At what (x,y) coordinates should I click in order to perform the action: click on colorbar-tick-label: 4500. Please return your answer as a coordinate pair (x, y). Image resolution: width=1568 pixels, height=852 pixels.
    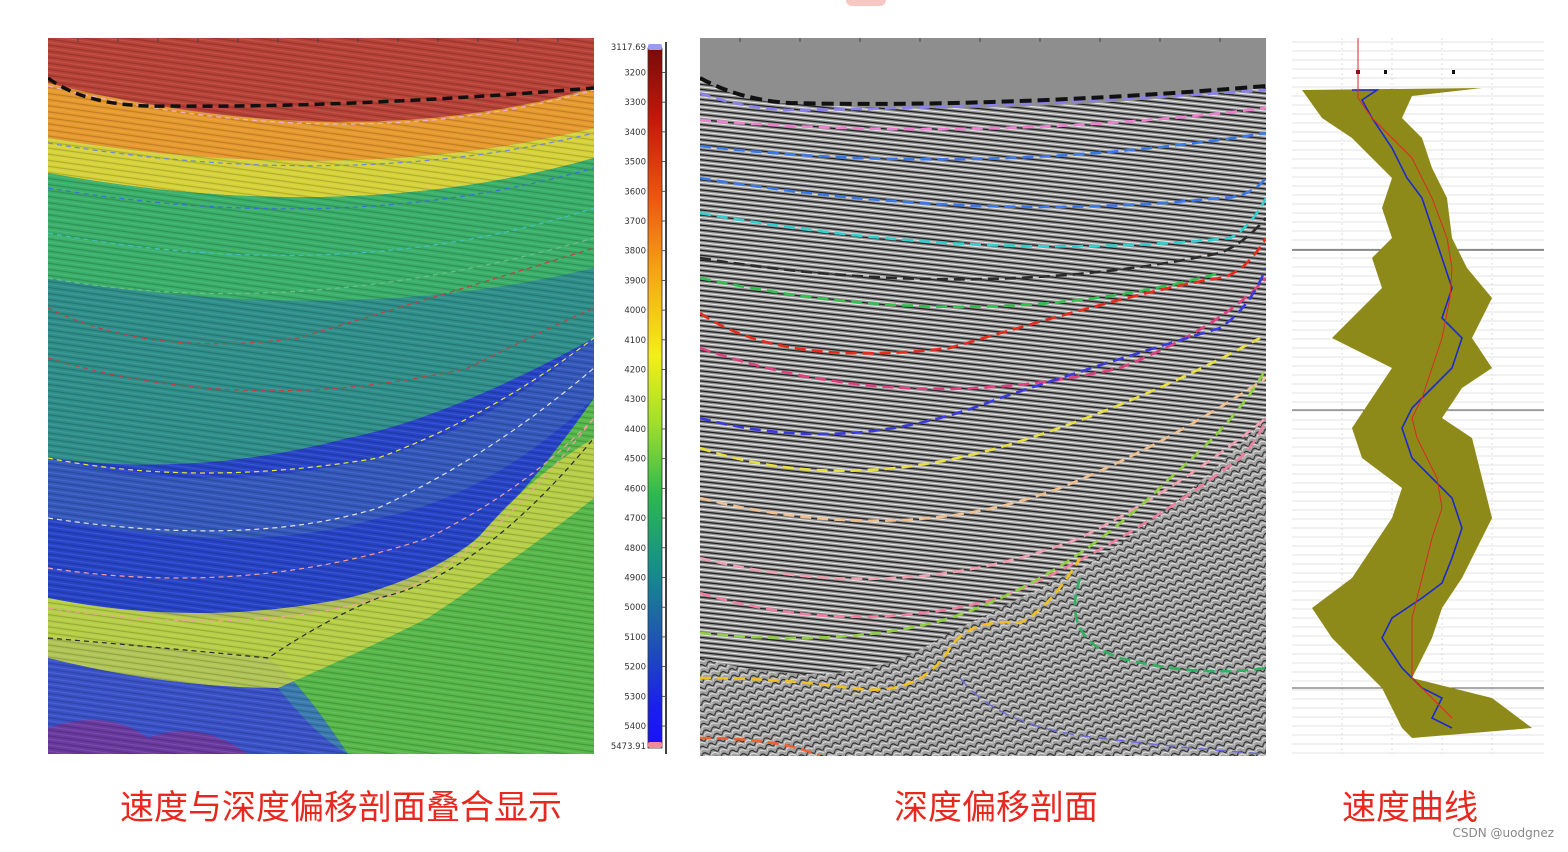
    Looking at the image, I should click on (635, 460).